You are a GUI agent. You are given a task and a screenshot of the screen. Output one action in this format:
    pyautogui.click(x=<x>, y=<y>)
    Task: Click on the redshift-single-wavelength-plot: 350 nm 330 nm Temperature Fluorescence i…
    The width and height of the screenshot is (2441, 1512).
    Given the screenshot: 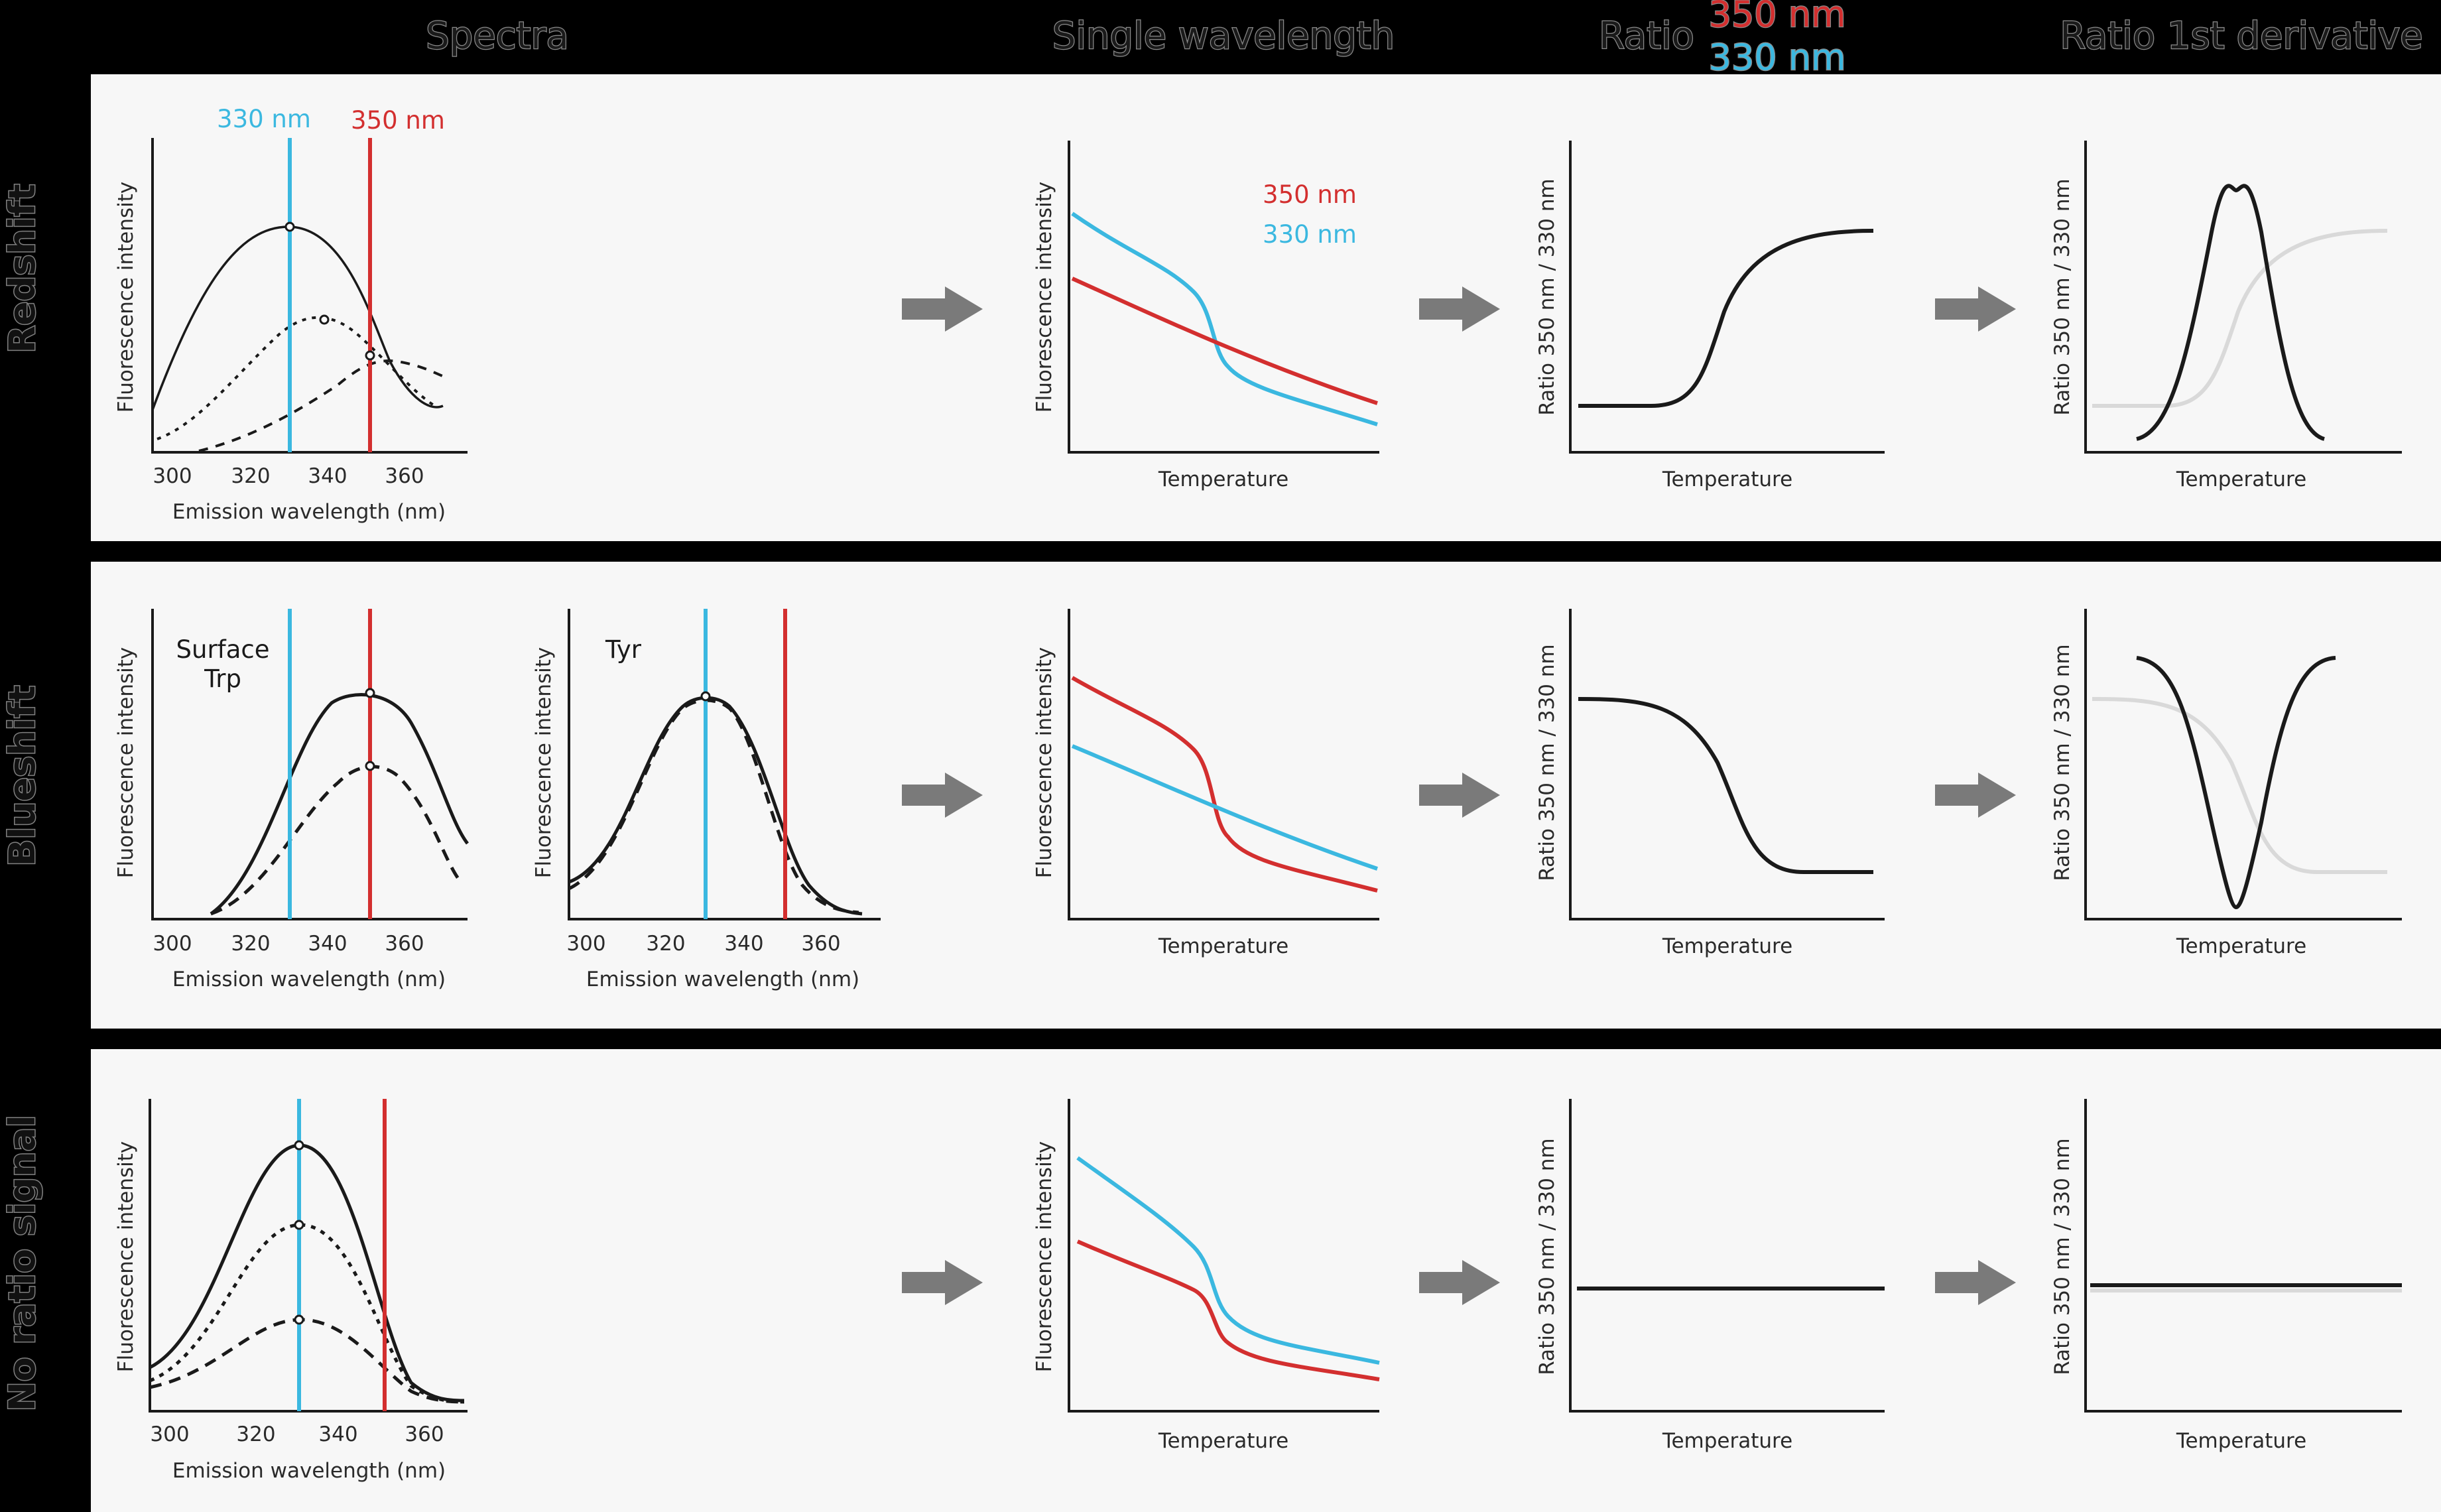 What is the action you would take?
    pyautogui.click(x=1206, y=316)
    